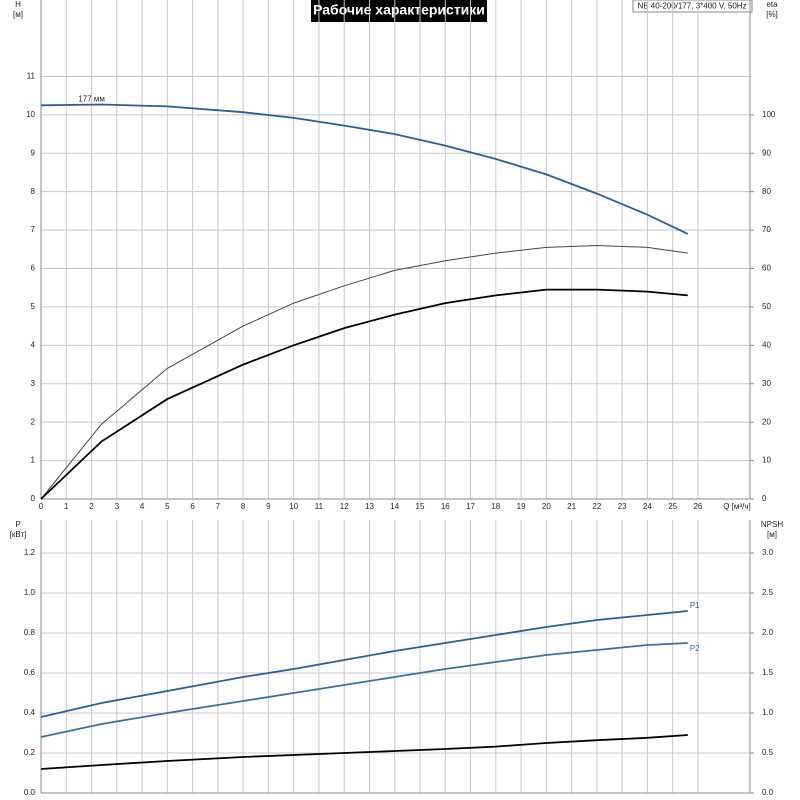  Describe the element at coordinates (772, 534) in the screenshot. I see `y2-axis-unit: [м]` at that location.